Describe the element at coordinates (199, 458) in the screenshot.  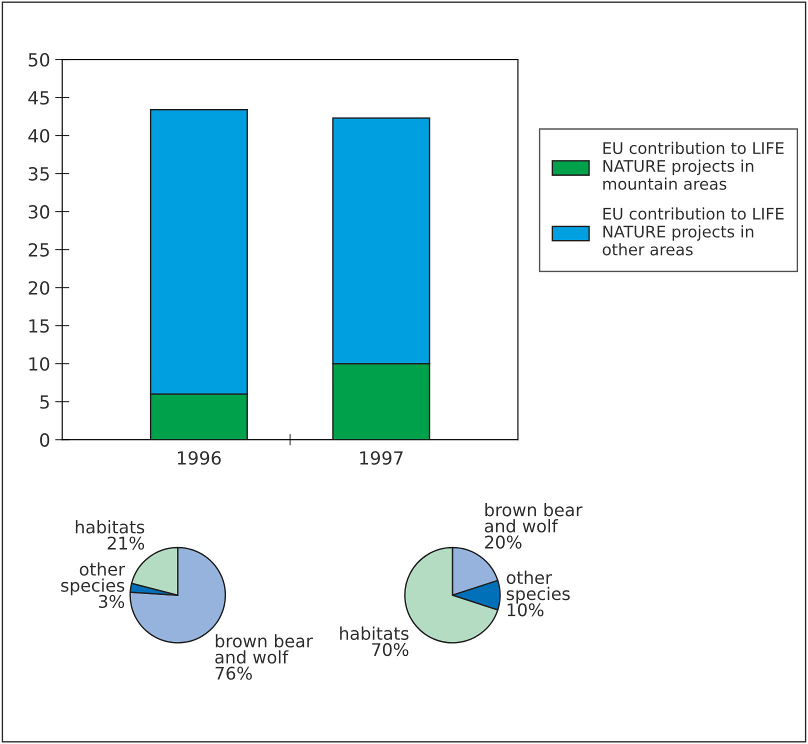
I see `x-tick-label: 1996` at that location.